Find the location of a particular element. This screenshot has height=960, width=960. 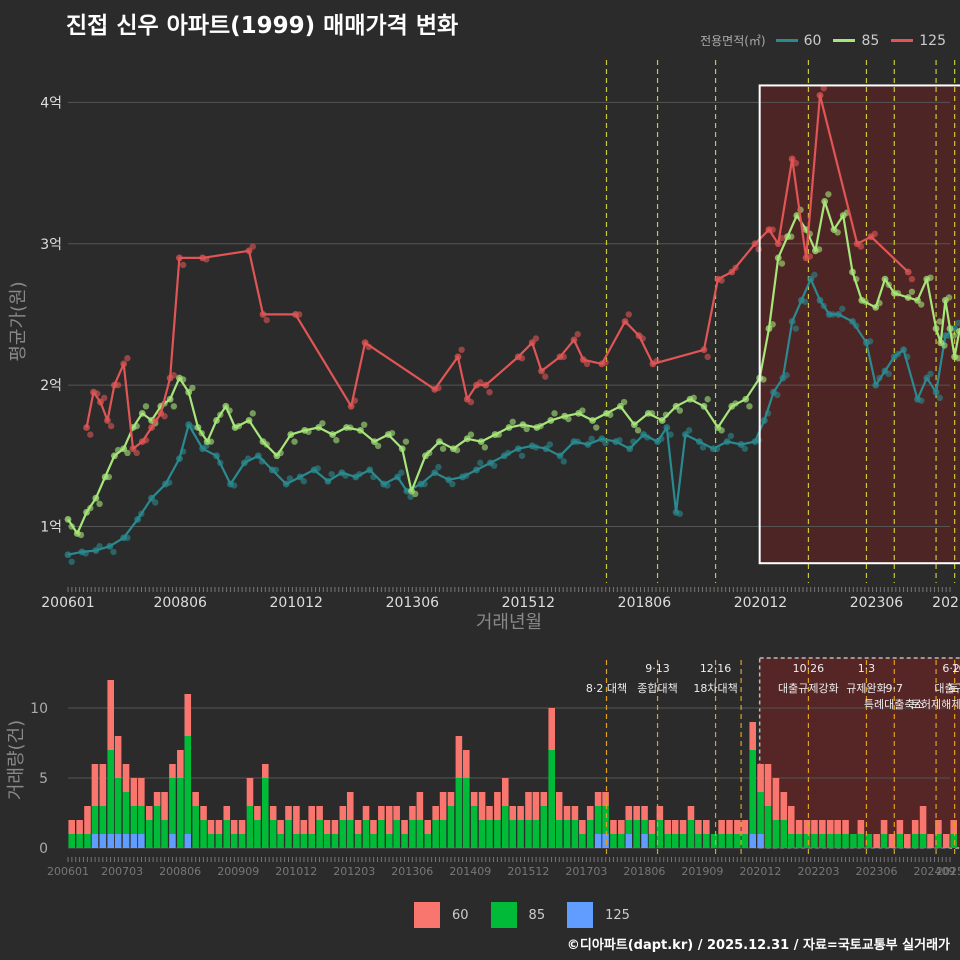

bar-y-tick-label: 10 is located at coordinates (39, 709).